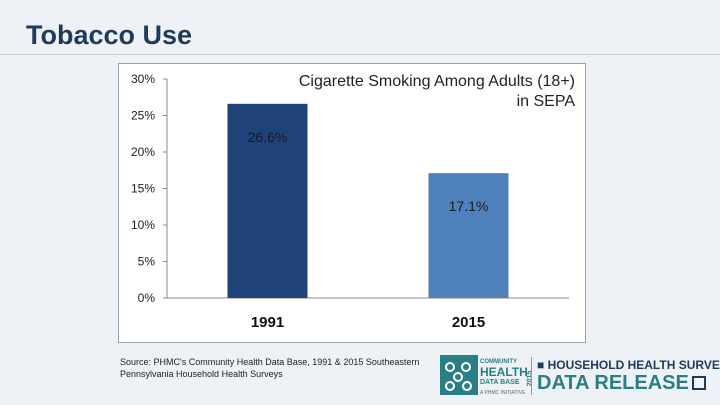 This screenshot has height=405, width=720. Describe the element at coordinates (633, 365) in the screenshot. I see `logo-survey-text: HOUSEHOLD HEALTH SURVEY` at that location.